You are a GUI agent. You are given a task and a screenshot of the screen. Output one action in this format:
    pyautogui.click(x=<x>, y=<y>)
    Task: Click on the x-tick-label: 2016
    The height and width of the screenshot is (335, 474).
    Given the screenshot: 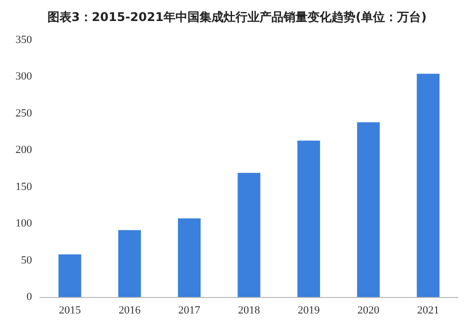 What is the action you would take?
    pyautogui.click(x=130, y=310)
    